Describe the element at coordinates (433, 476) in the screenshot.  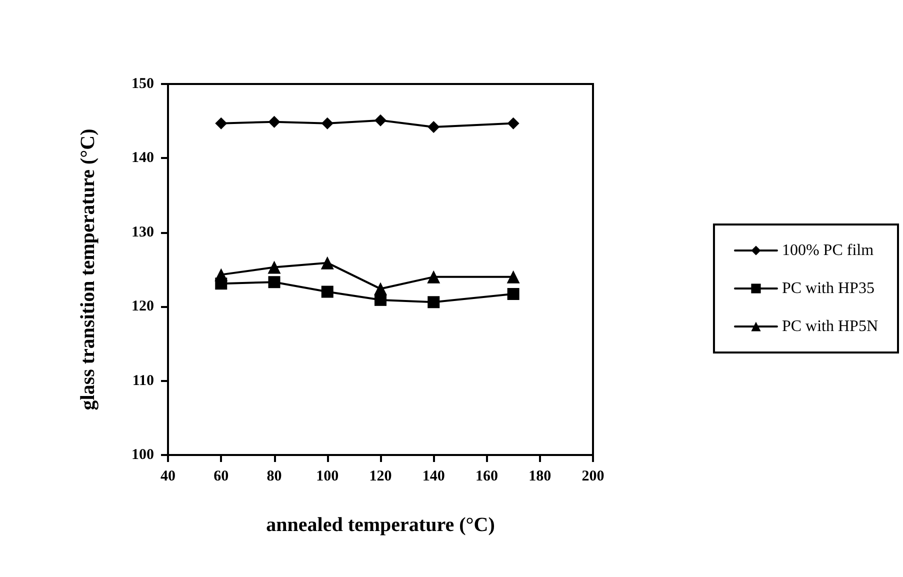
I see `x-tick-label: 140` at that location.